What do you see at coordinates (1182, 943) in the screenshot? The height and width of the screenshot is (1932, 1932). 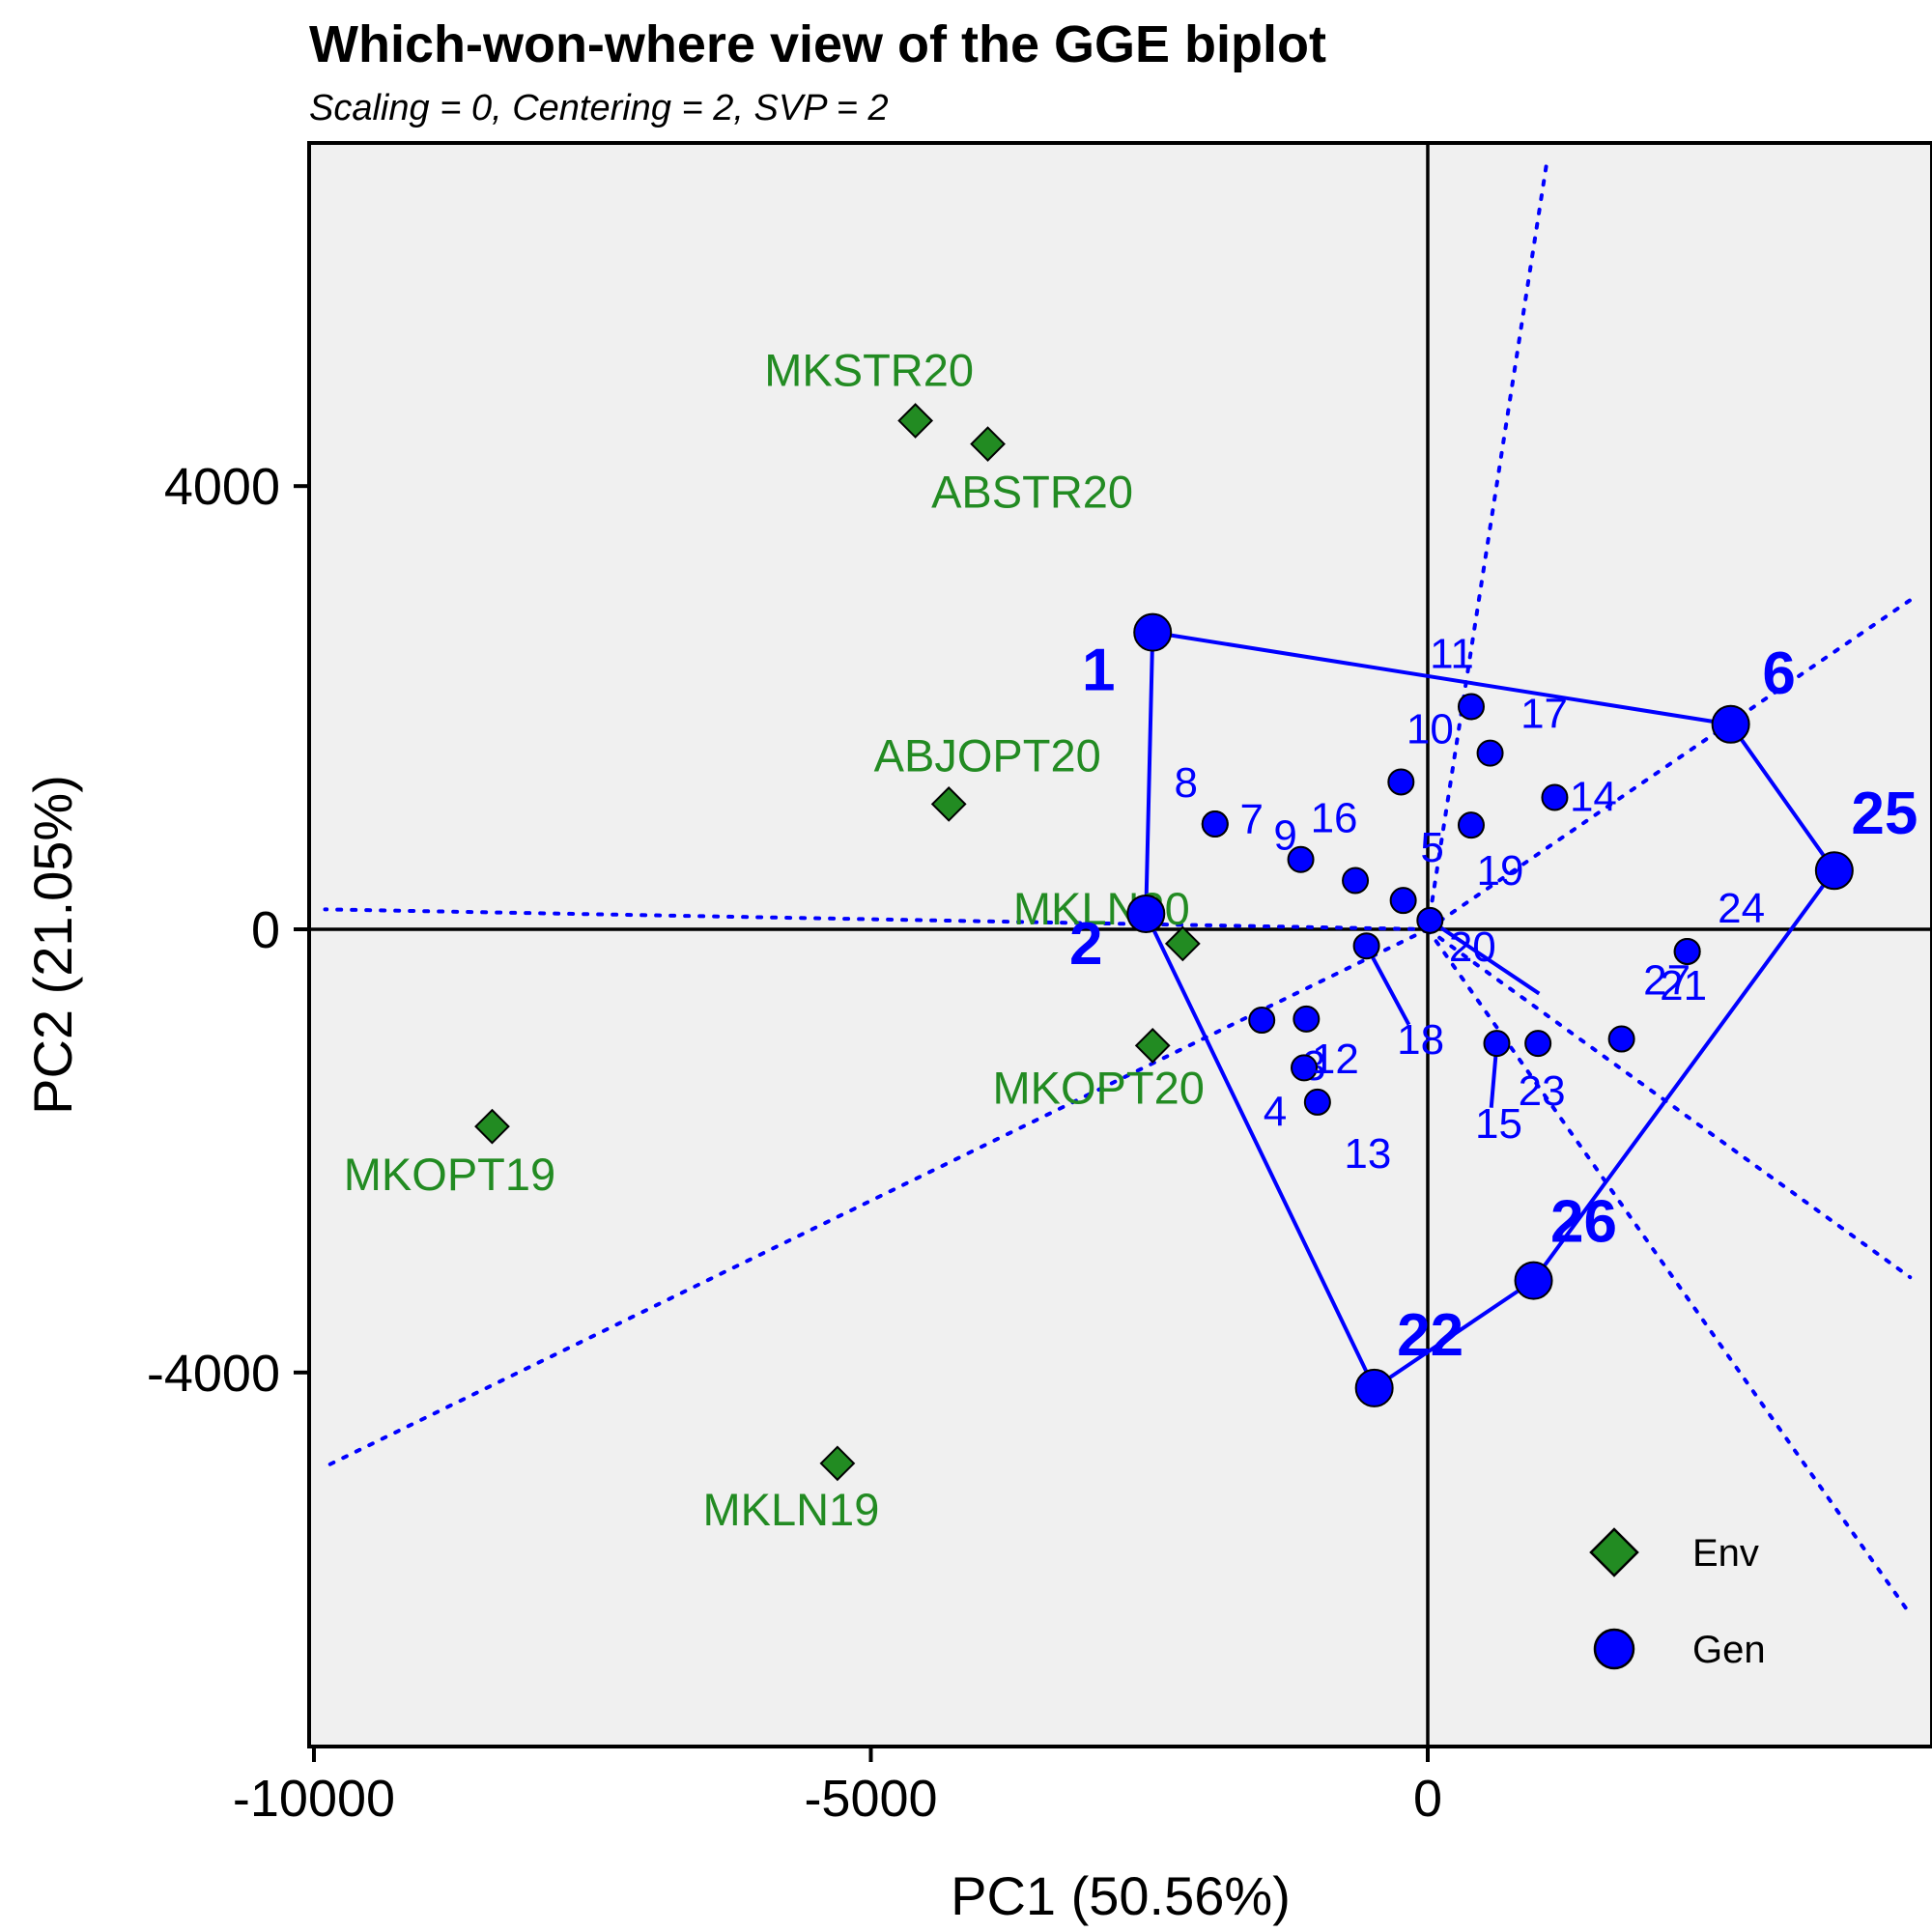 I see `env-marker-mkln20` at bounding box center [1182, 943].